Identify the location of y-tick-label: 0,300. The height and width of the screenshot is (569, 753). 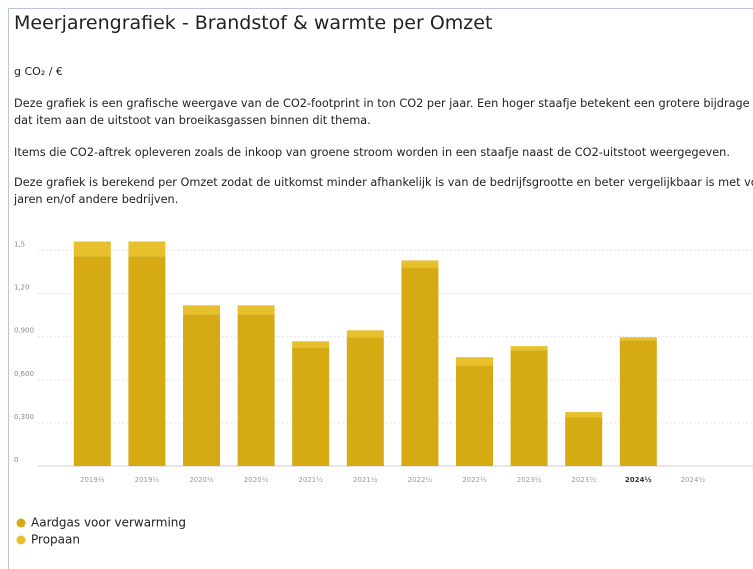
(24, 417).